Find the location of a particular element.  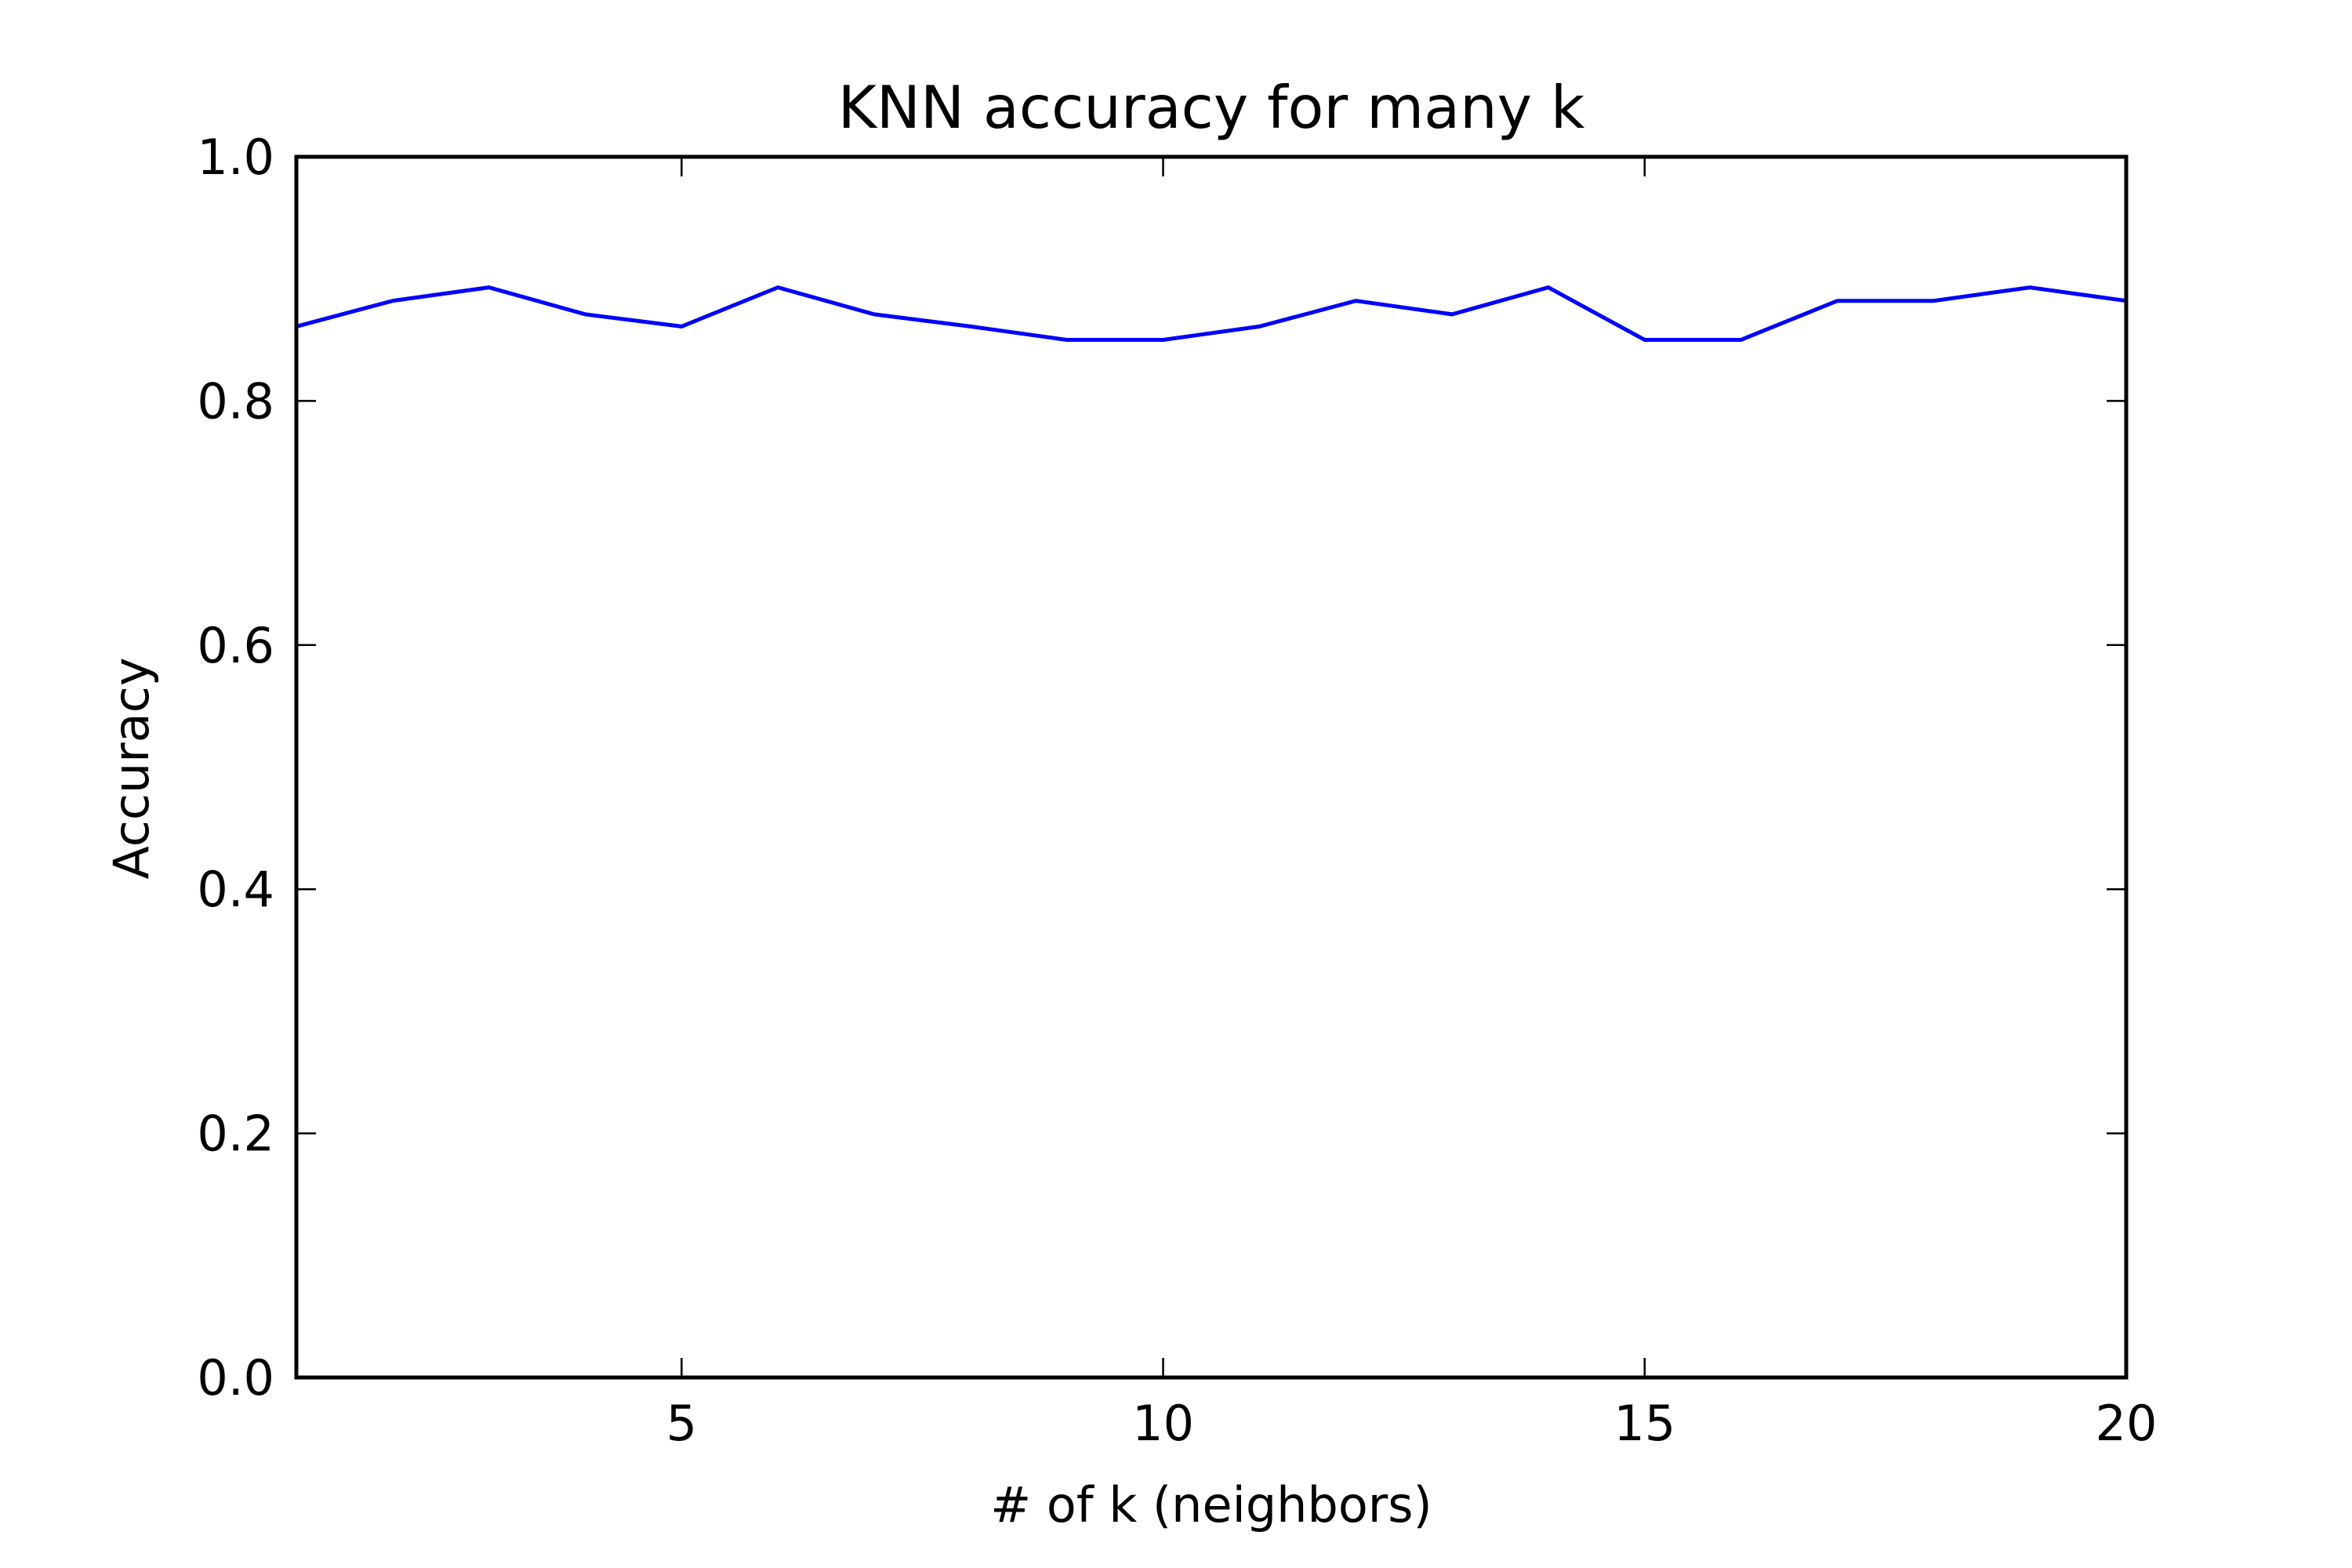

x-tick-label: 10 is located at coordinates (1163, 1423).